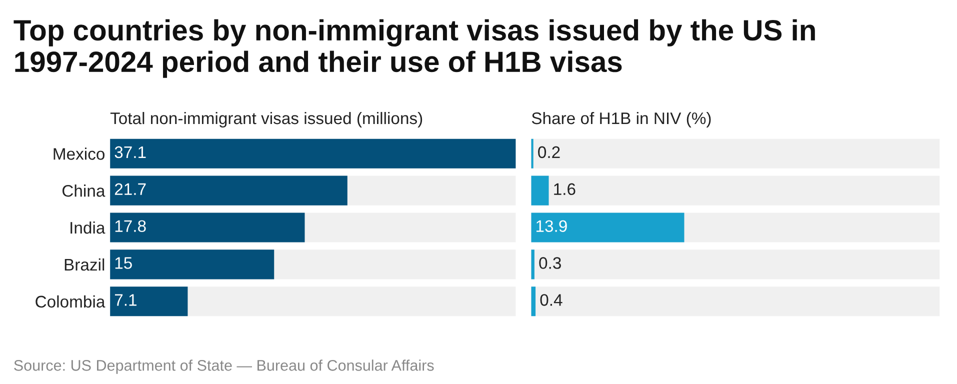 Image resolution: width=957 pixels, height=384 pixels. I want to click on data-label: 21.7, so click(130, 189).